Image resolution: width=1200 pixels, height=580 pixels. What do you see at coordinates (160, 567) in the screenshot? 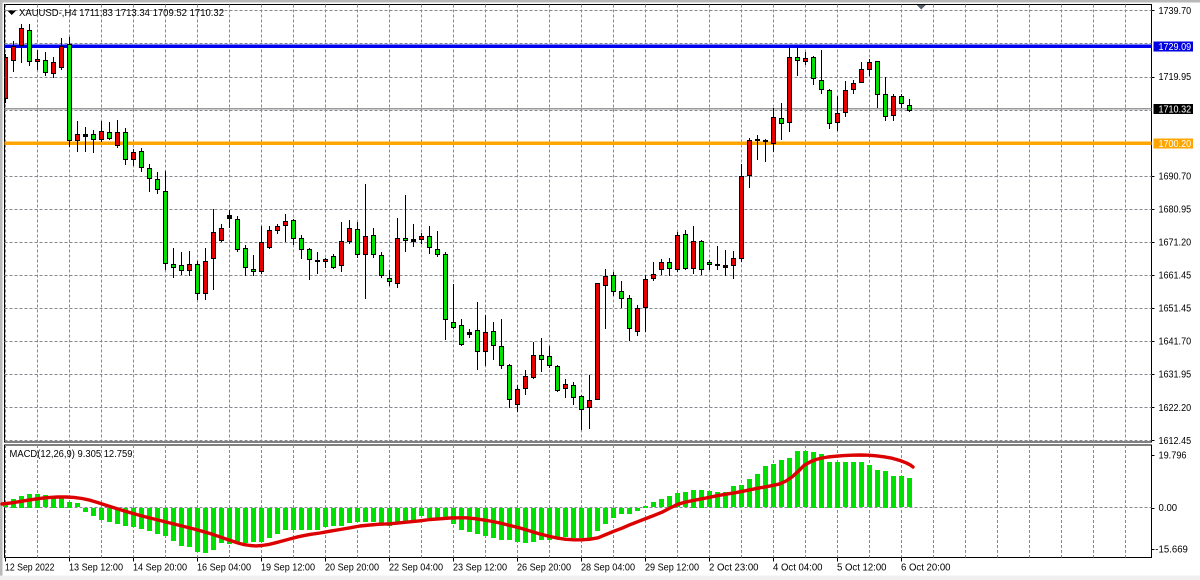
I see `svg-text: 14 Sep 20:00` at bounding box center [160, 567].